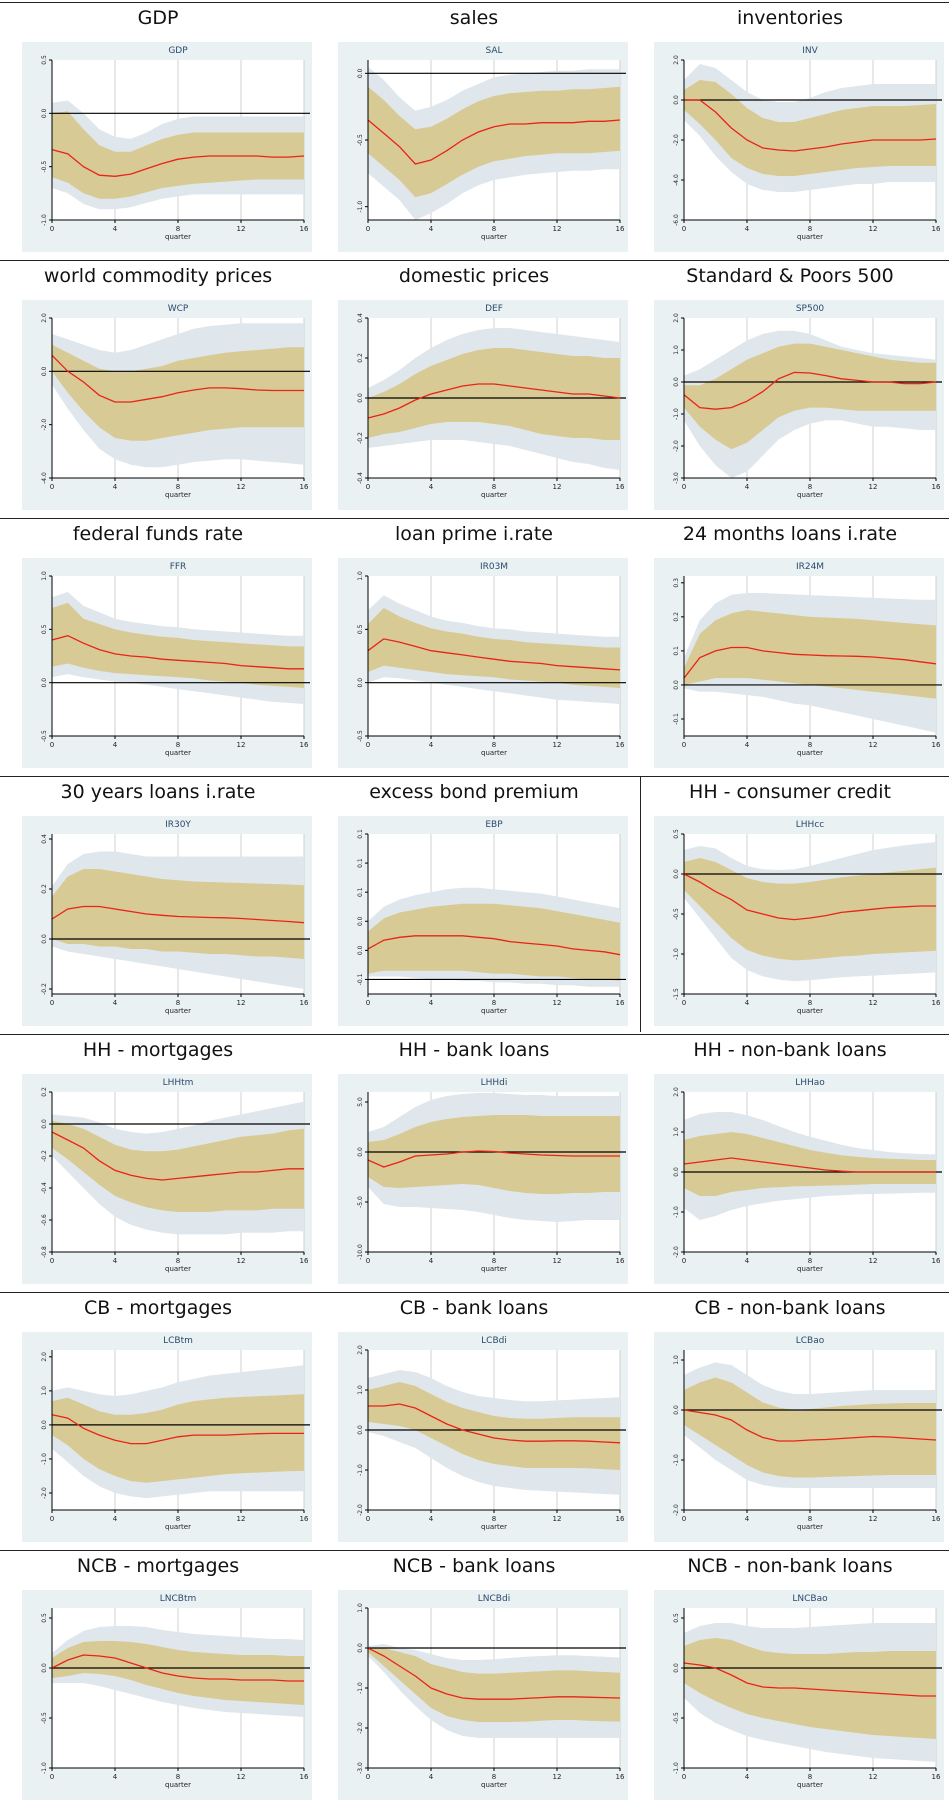 The image size is (949, 1804). I want to click on chart-svg: LHHdi 5.0 0.0 -5.0 -10.00 4 8 12 16 quarter, so click(483, 1179).